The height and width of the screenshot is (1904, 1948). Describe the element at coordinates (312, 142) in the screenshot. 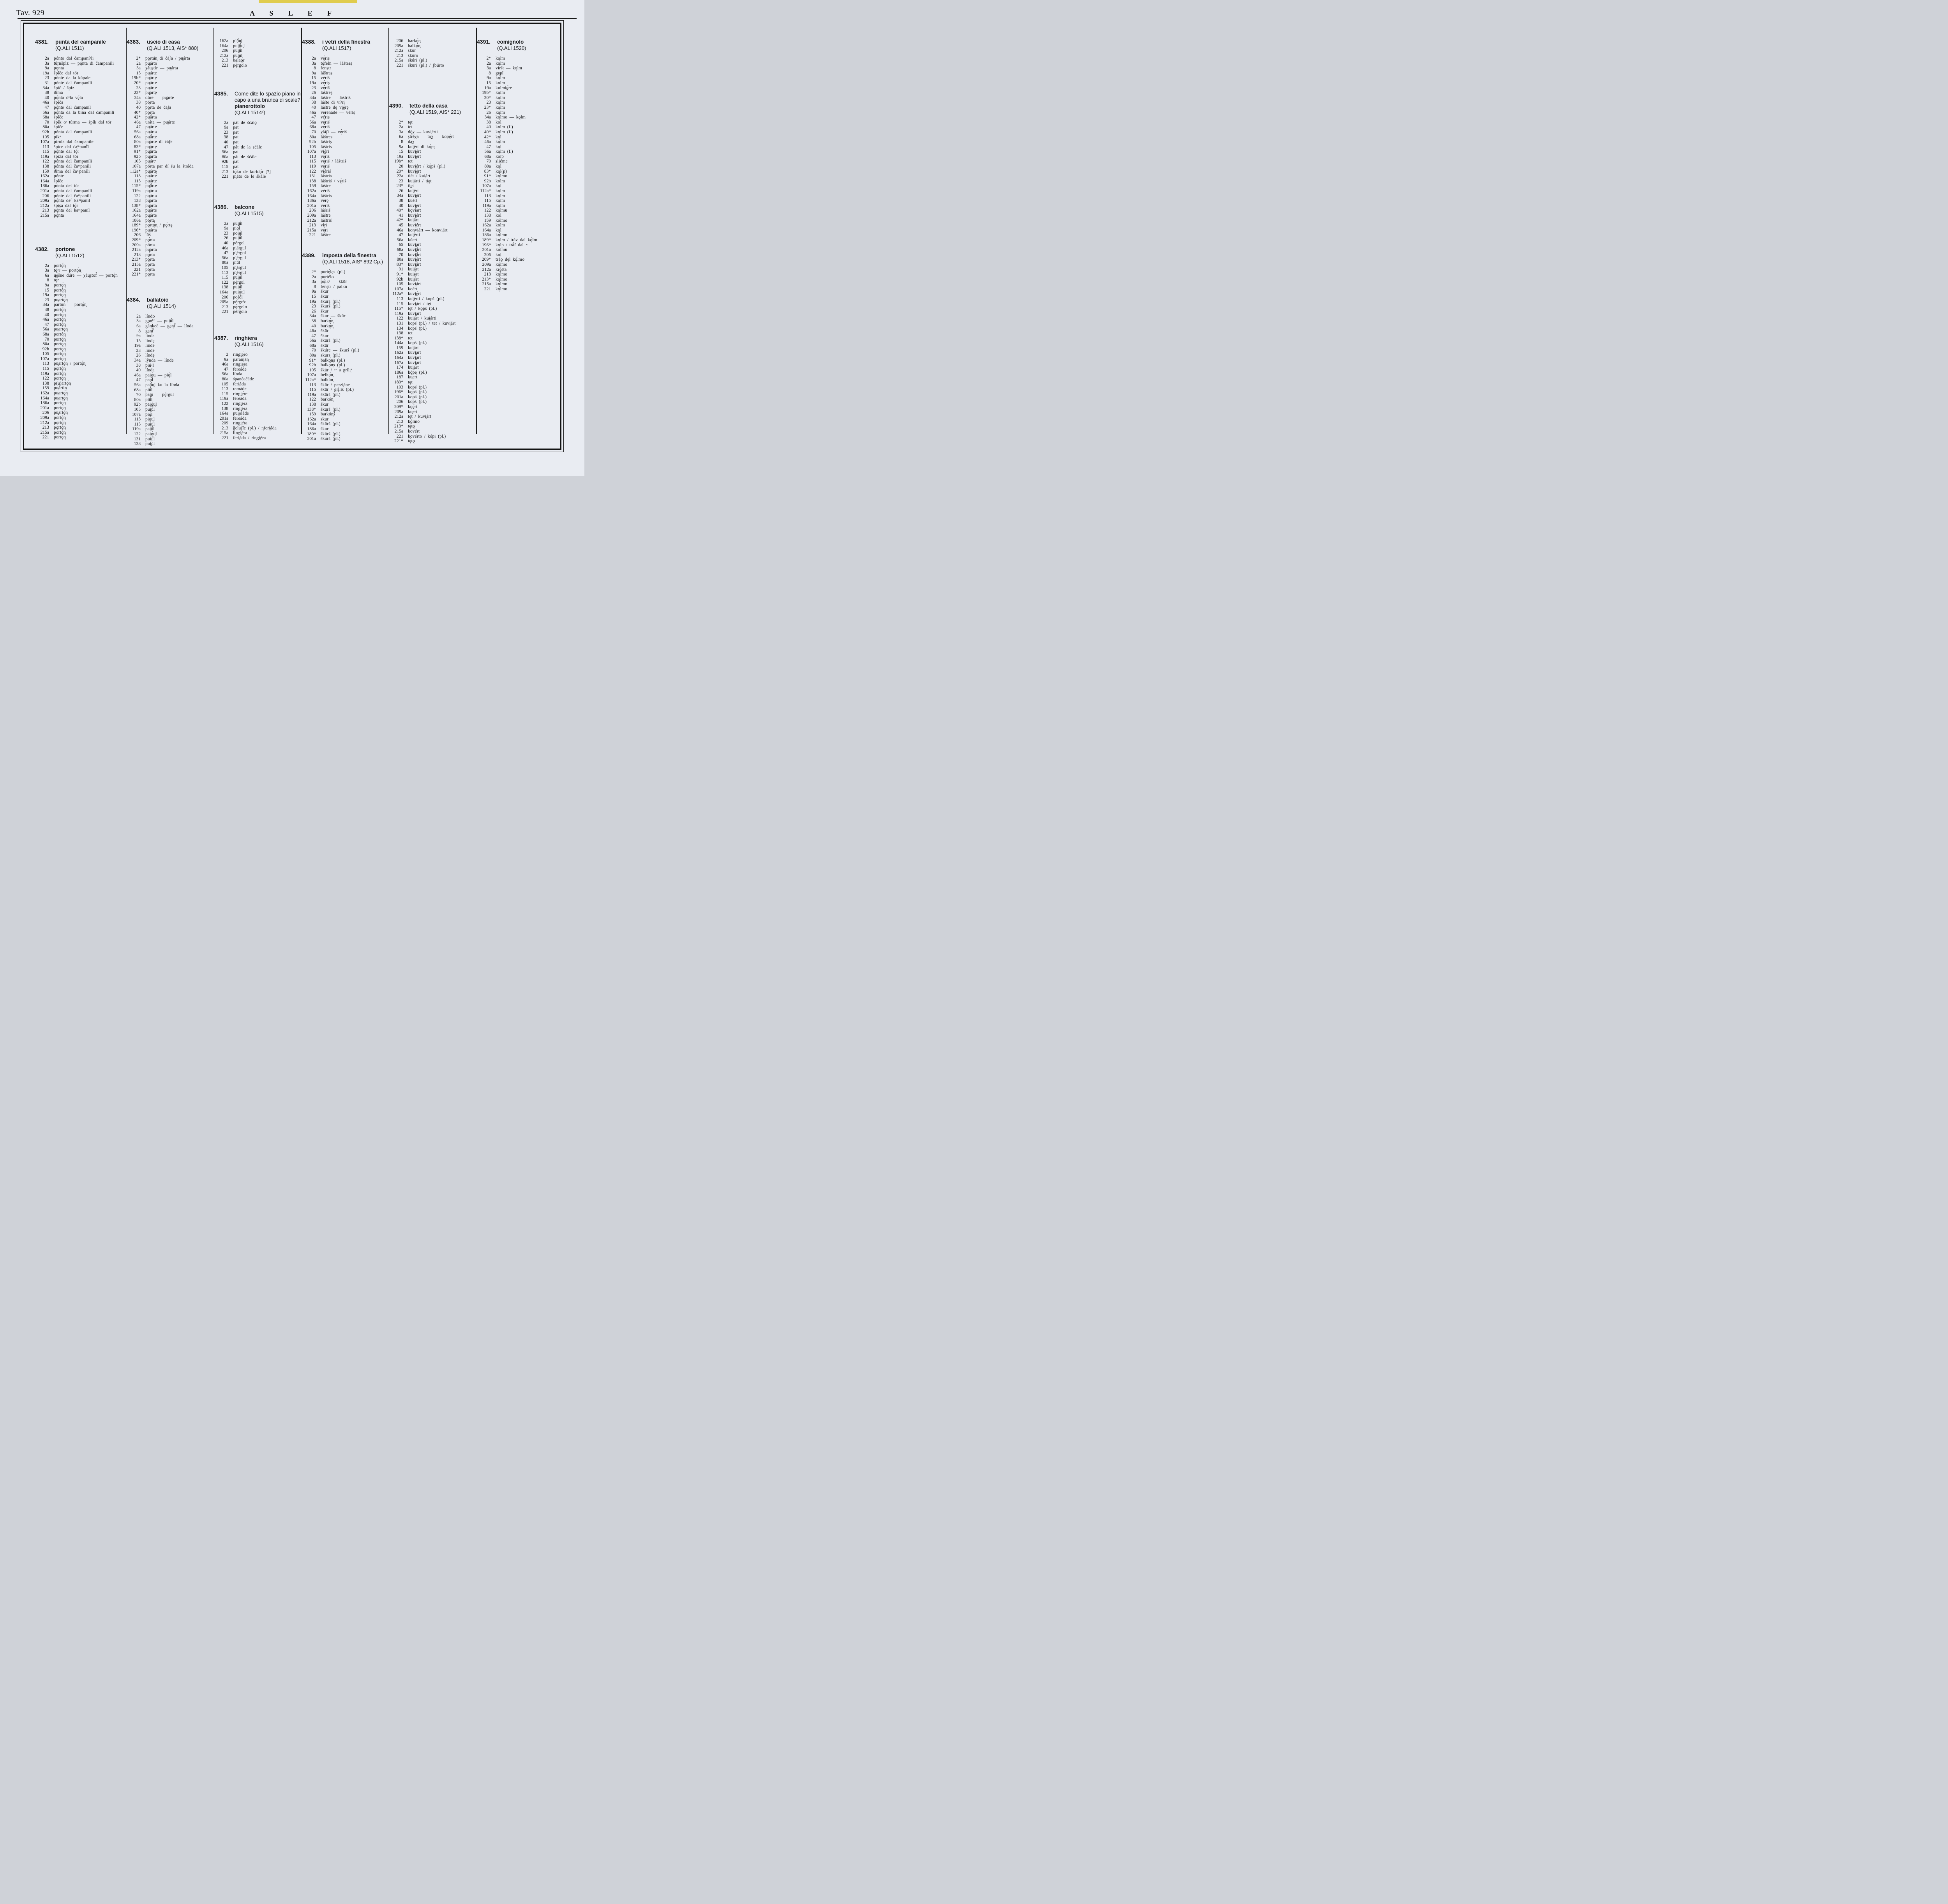

I see `locality-number: 92b` at that location.